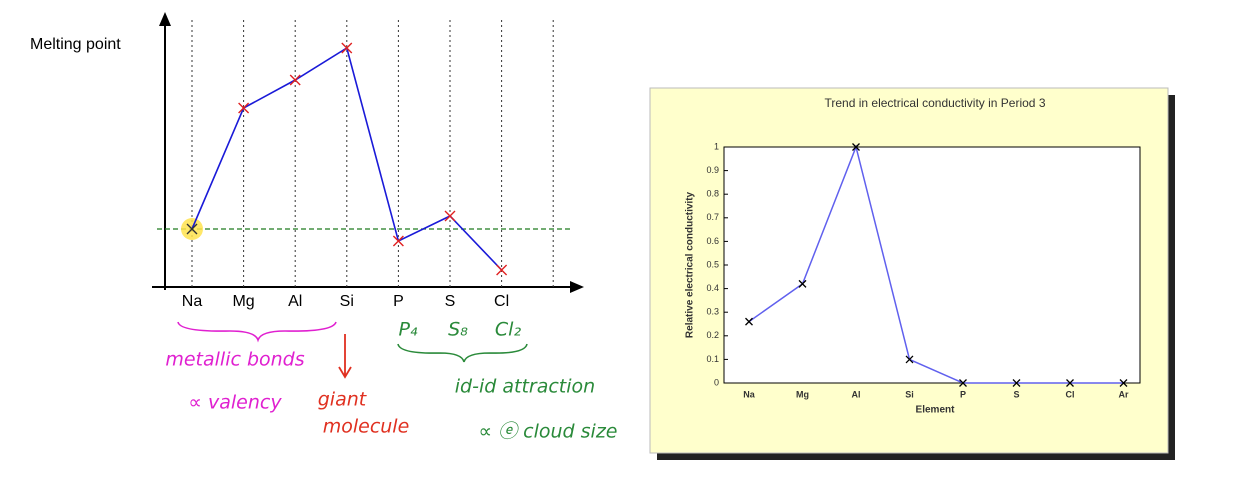  I want to click on annotation: ∝ ⓔ cloud size, so click(548, 432).